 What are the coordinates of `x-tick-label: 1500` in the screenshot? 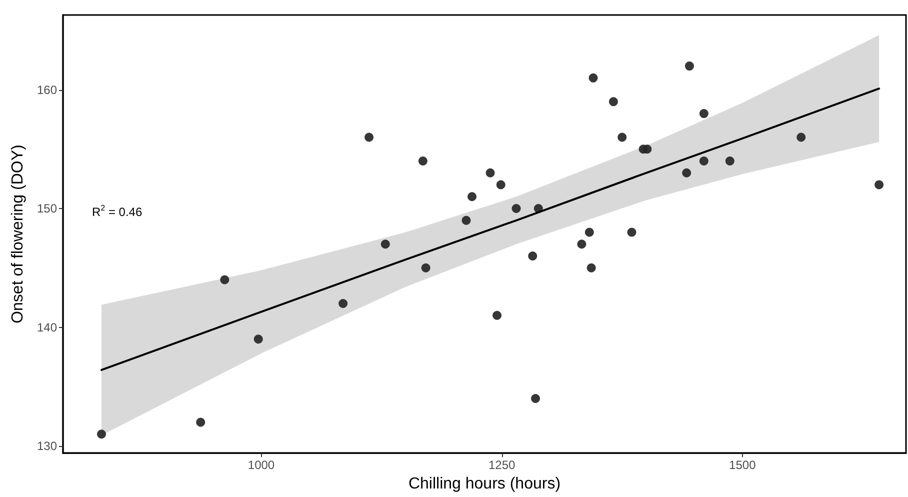 It's located at (742, 465).